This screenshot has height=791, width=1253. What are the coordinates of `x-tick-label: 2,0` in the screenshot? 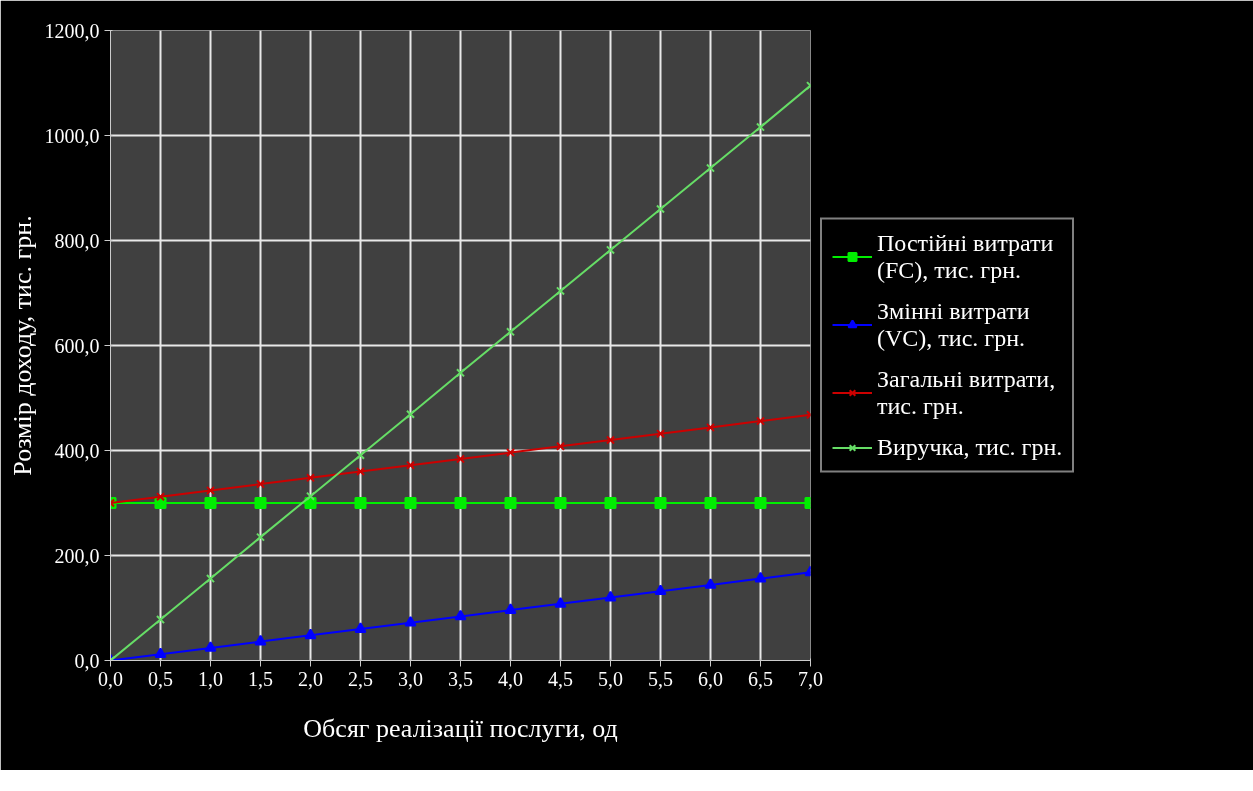 It's located at (310, 678).